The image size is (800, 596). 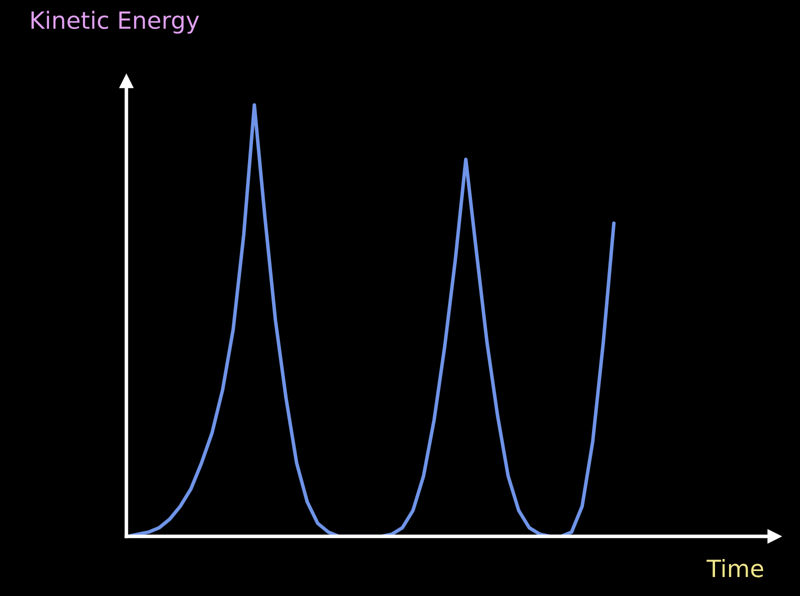 What do you see at coordinates (115, 22) in the screenshot?
I see `y-axis-title: Kinetic Energy` at bounding box center [115, 22].